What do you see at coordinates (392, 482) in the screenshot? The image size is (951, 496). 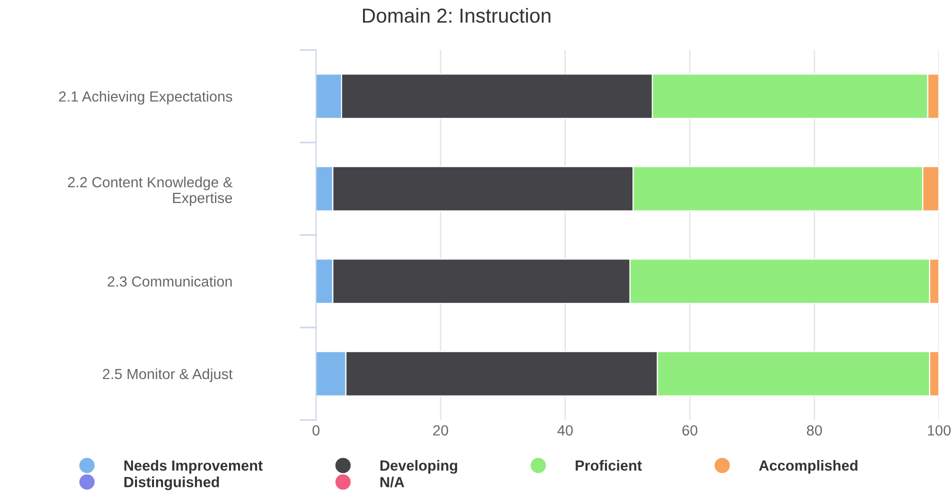 I see `legend-label: N/A` at bounding box center [392, 482].